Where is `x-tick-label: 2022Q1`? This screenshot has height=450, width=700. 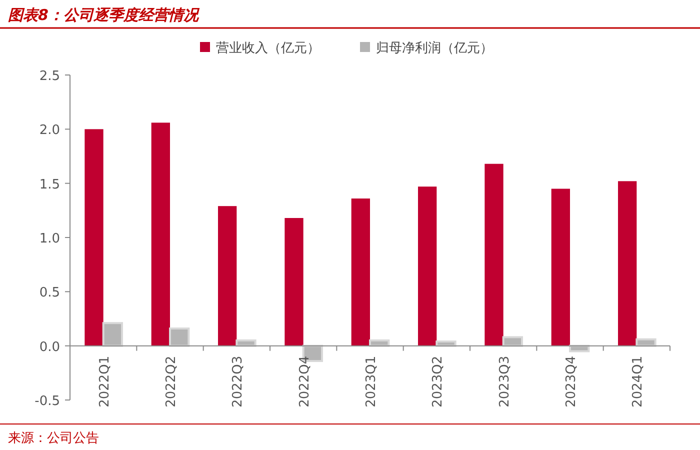 x-tick-label: 2022Q1 is located at coordinates (104, 382).